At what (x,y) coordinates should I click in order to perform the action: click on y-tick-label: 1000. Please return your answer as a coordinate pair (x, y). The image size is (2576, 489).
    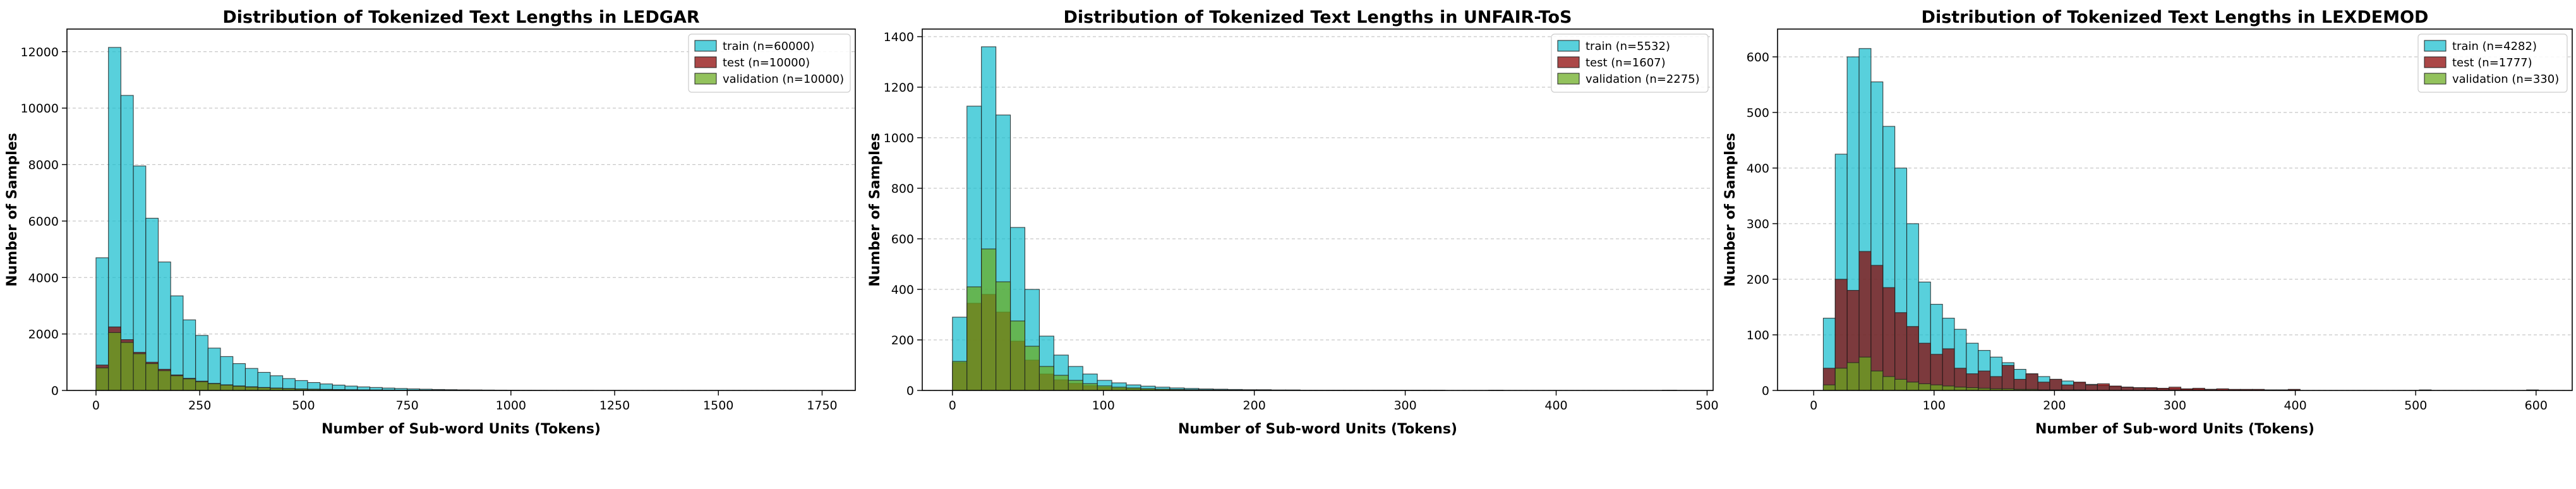
    Looking at the image, I should click on (899, 138).